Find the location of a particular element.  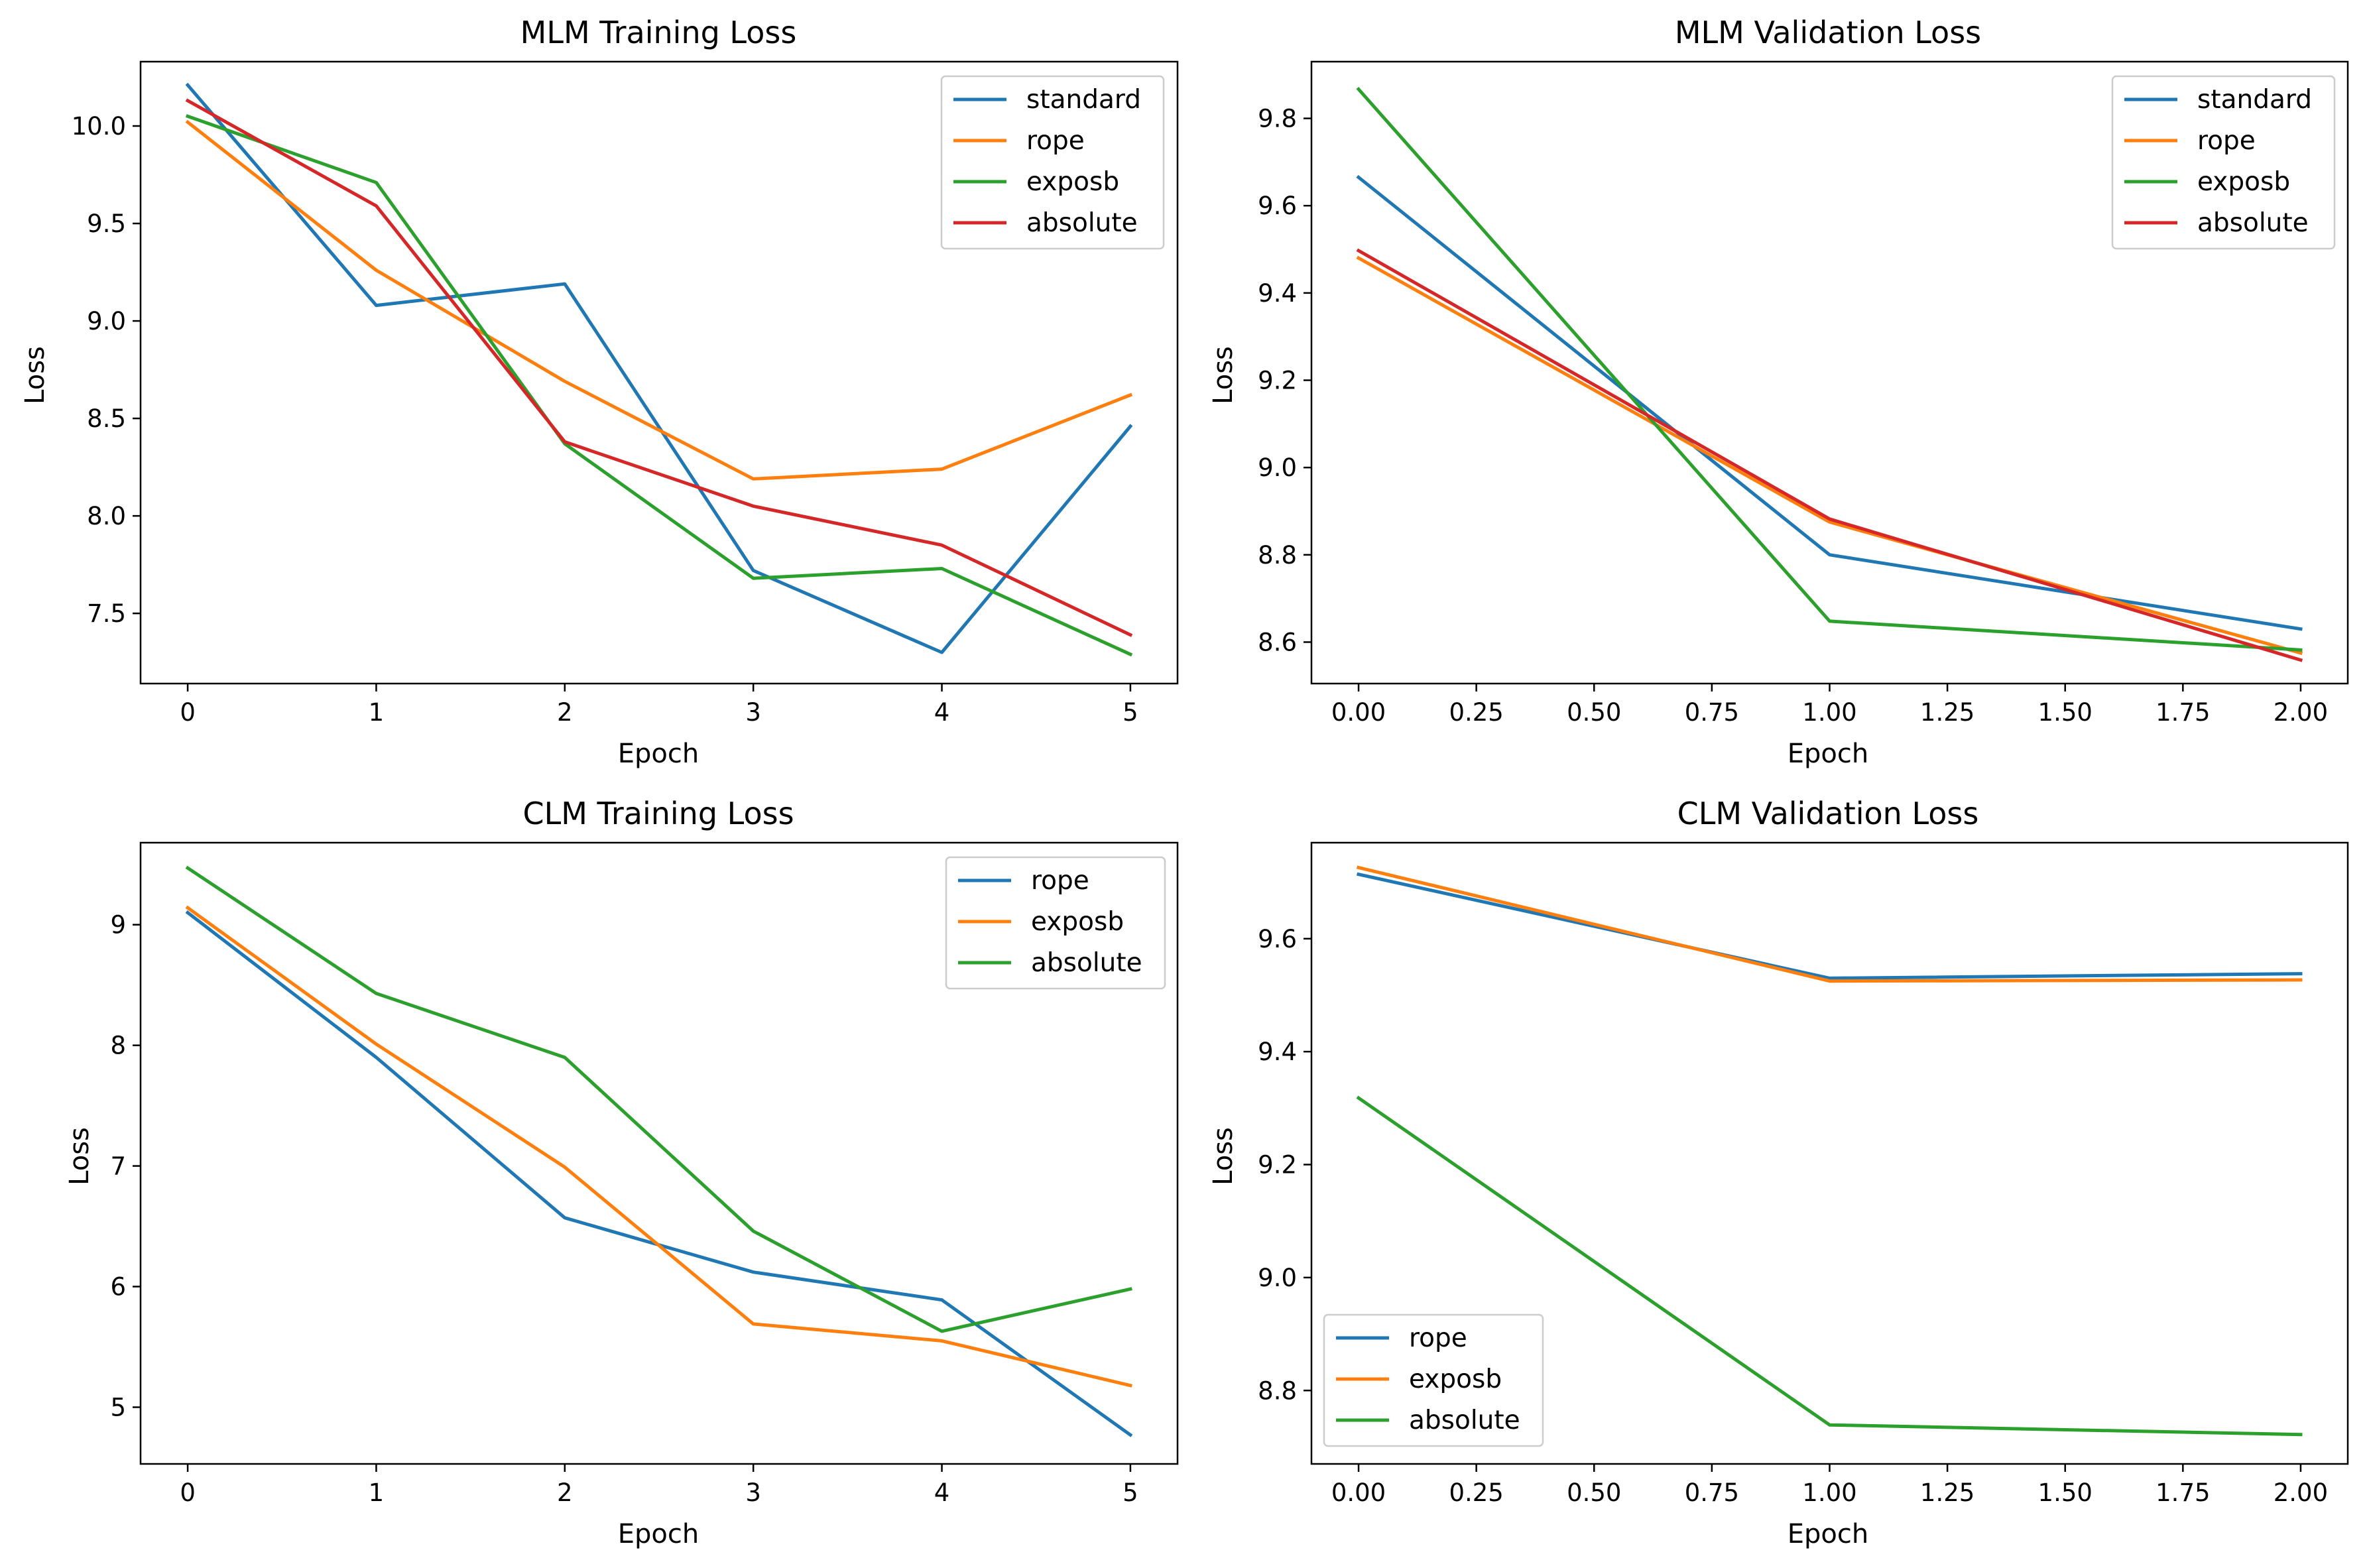

x-tick-label: 0.25 is located at coordinates (1476, 712).